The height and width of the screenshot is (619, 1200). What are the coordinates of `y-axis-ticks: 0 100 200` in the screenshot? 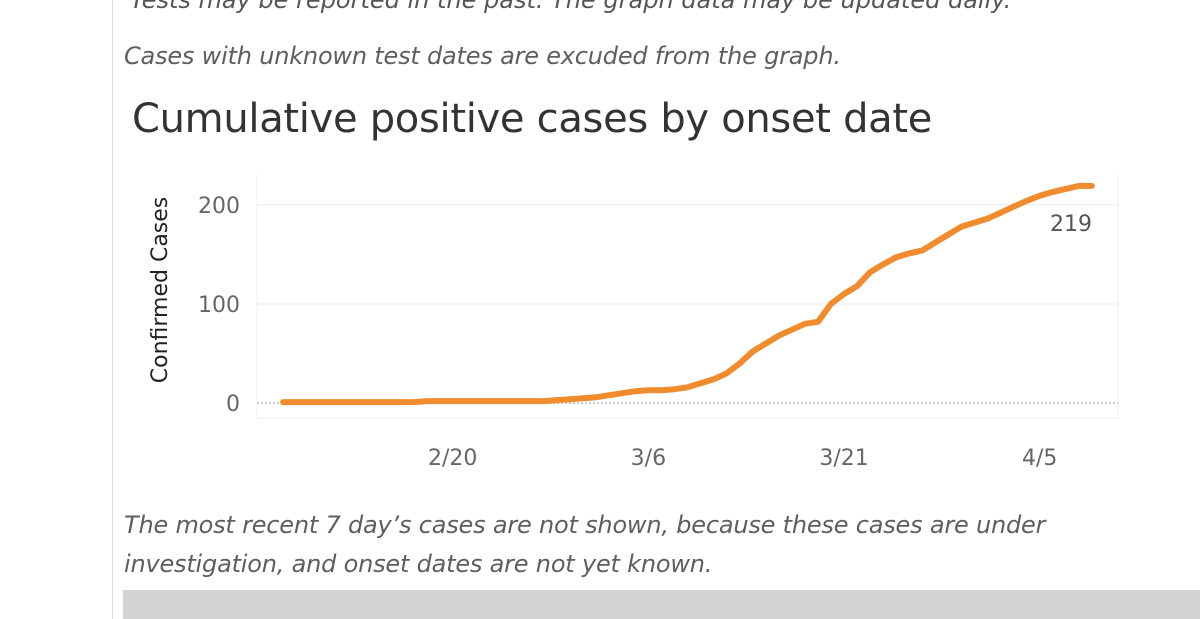 It's located at (219, 305).